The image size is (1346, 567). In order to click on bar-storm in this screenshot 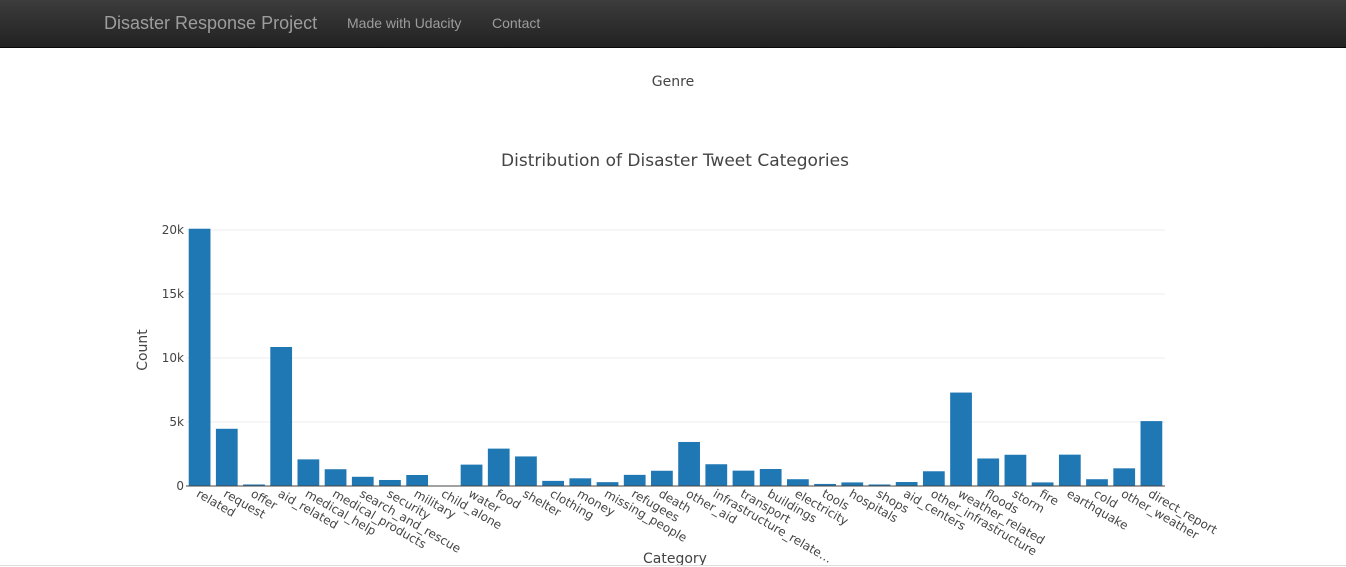, I will do `click(1015, 470)`.